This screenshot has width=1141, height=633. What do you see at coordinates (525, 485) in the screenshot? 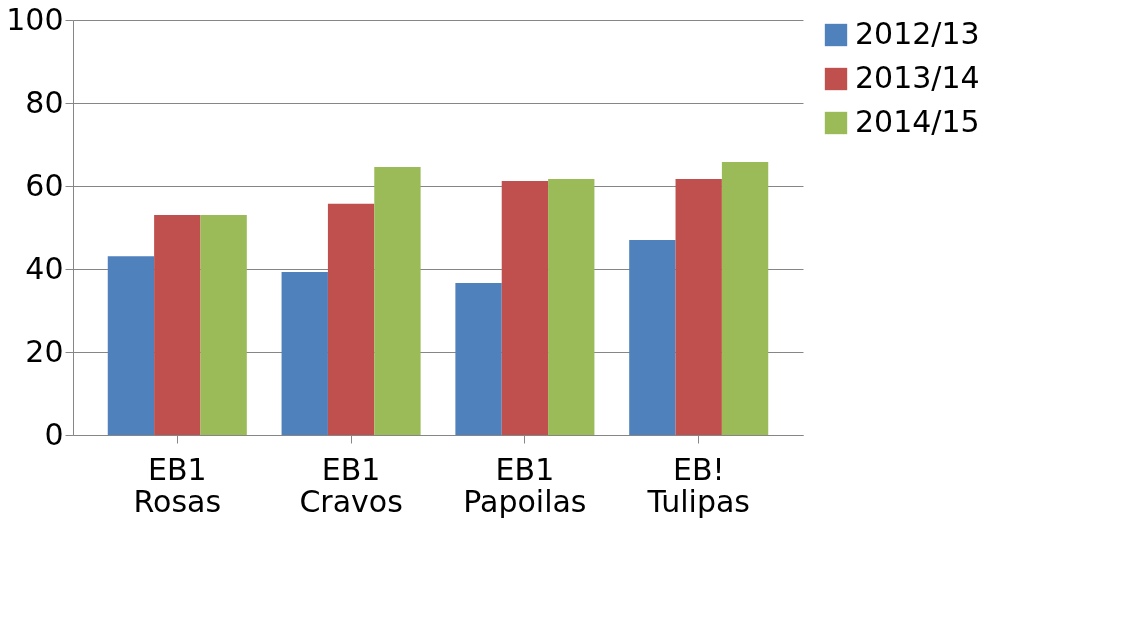
I see `x-tick-label: EB1 Papoilas` at bounding box center [525, 485].